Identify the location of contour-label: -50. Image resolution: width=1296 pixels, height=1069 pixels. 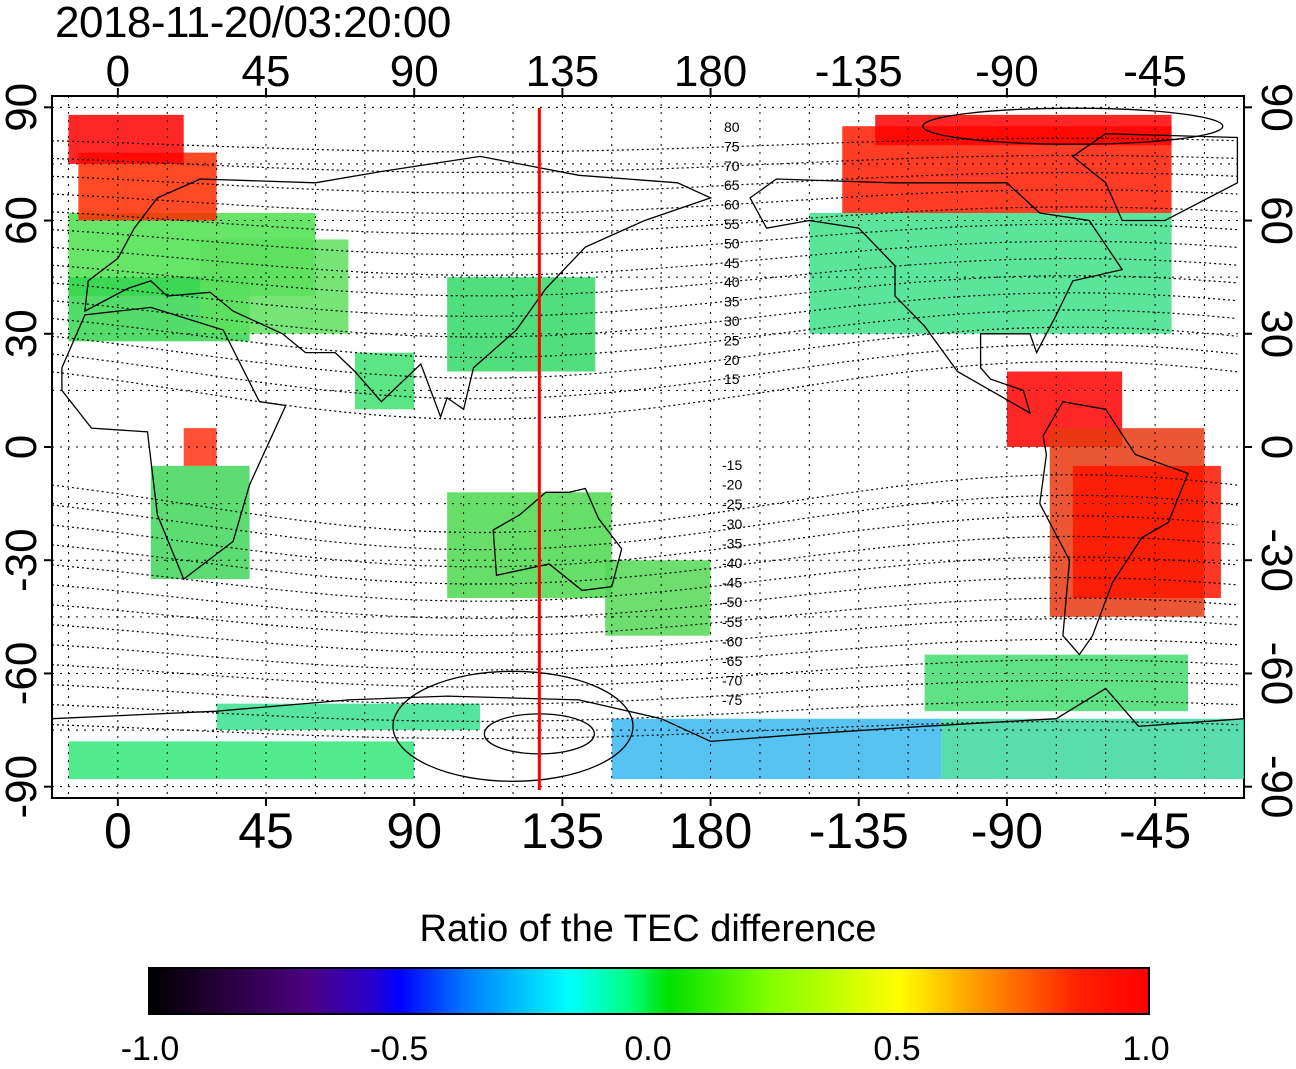
(732, 602).